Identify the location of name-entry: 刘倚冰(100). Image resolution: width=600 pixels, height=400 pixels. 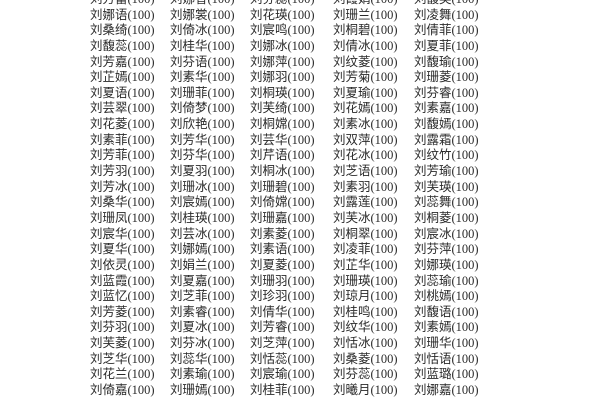
(202, 31).